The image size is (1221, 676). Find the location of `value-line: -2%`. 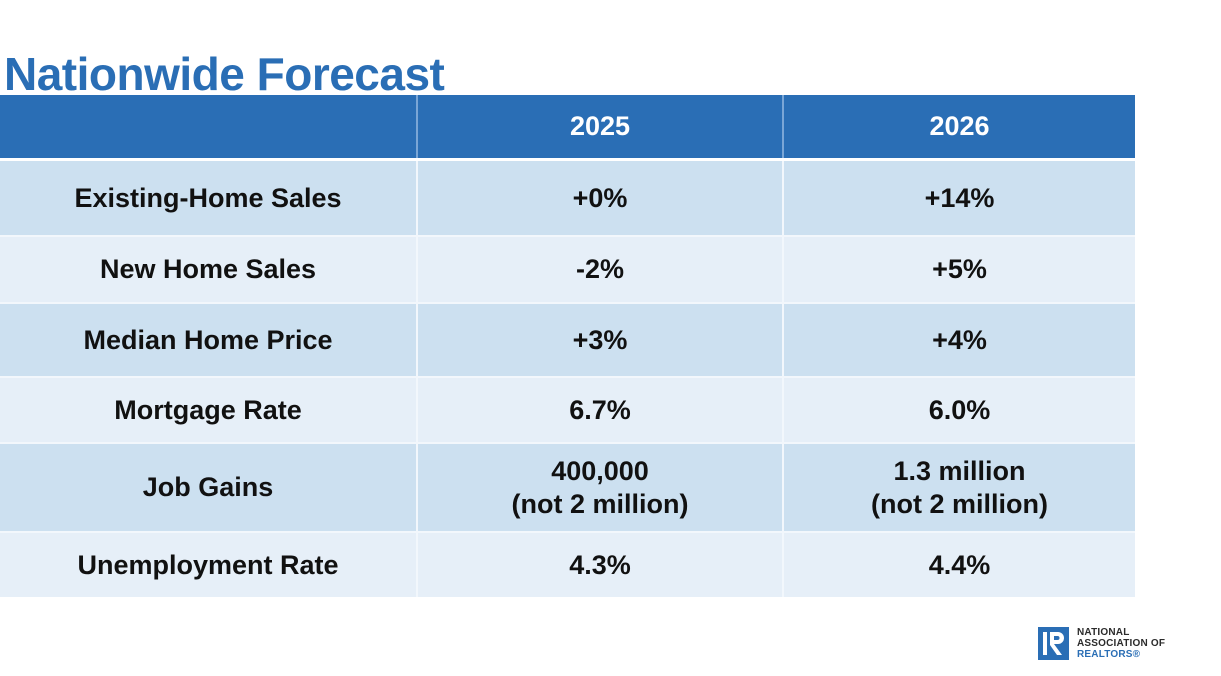

value-line: -2% is located at coordinates (599, 269).